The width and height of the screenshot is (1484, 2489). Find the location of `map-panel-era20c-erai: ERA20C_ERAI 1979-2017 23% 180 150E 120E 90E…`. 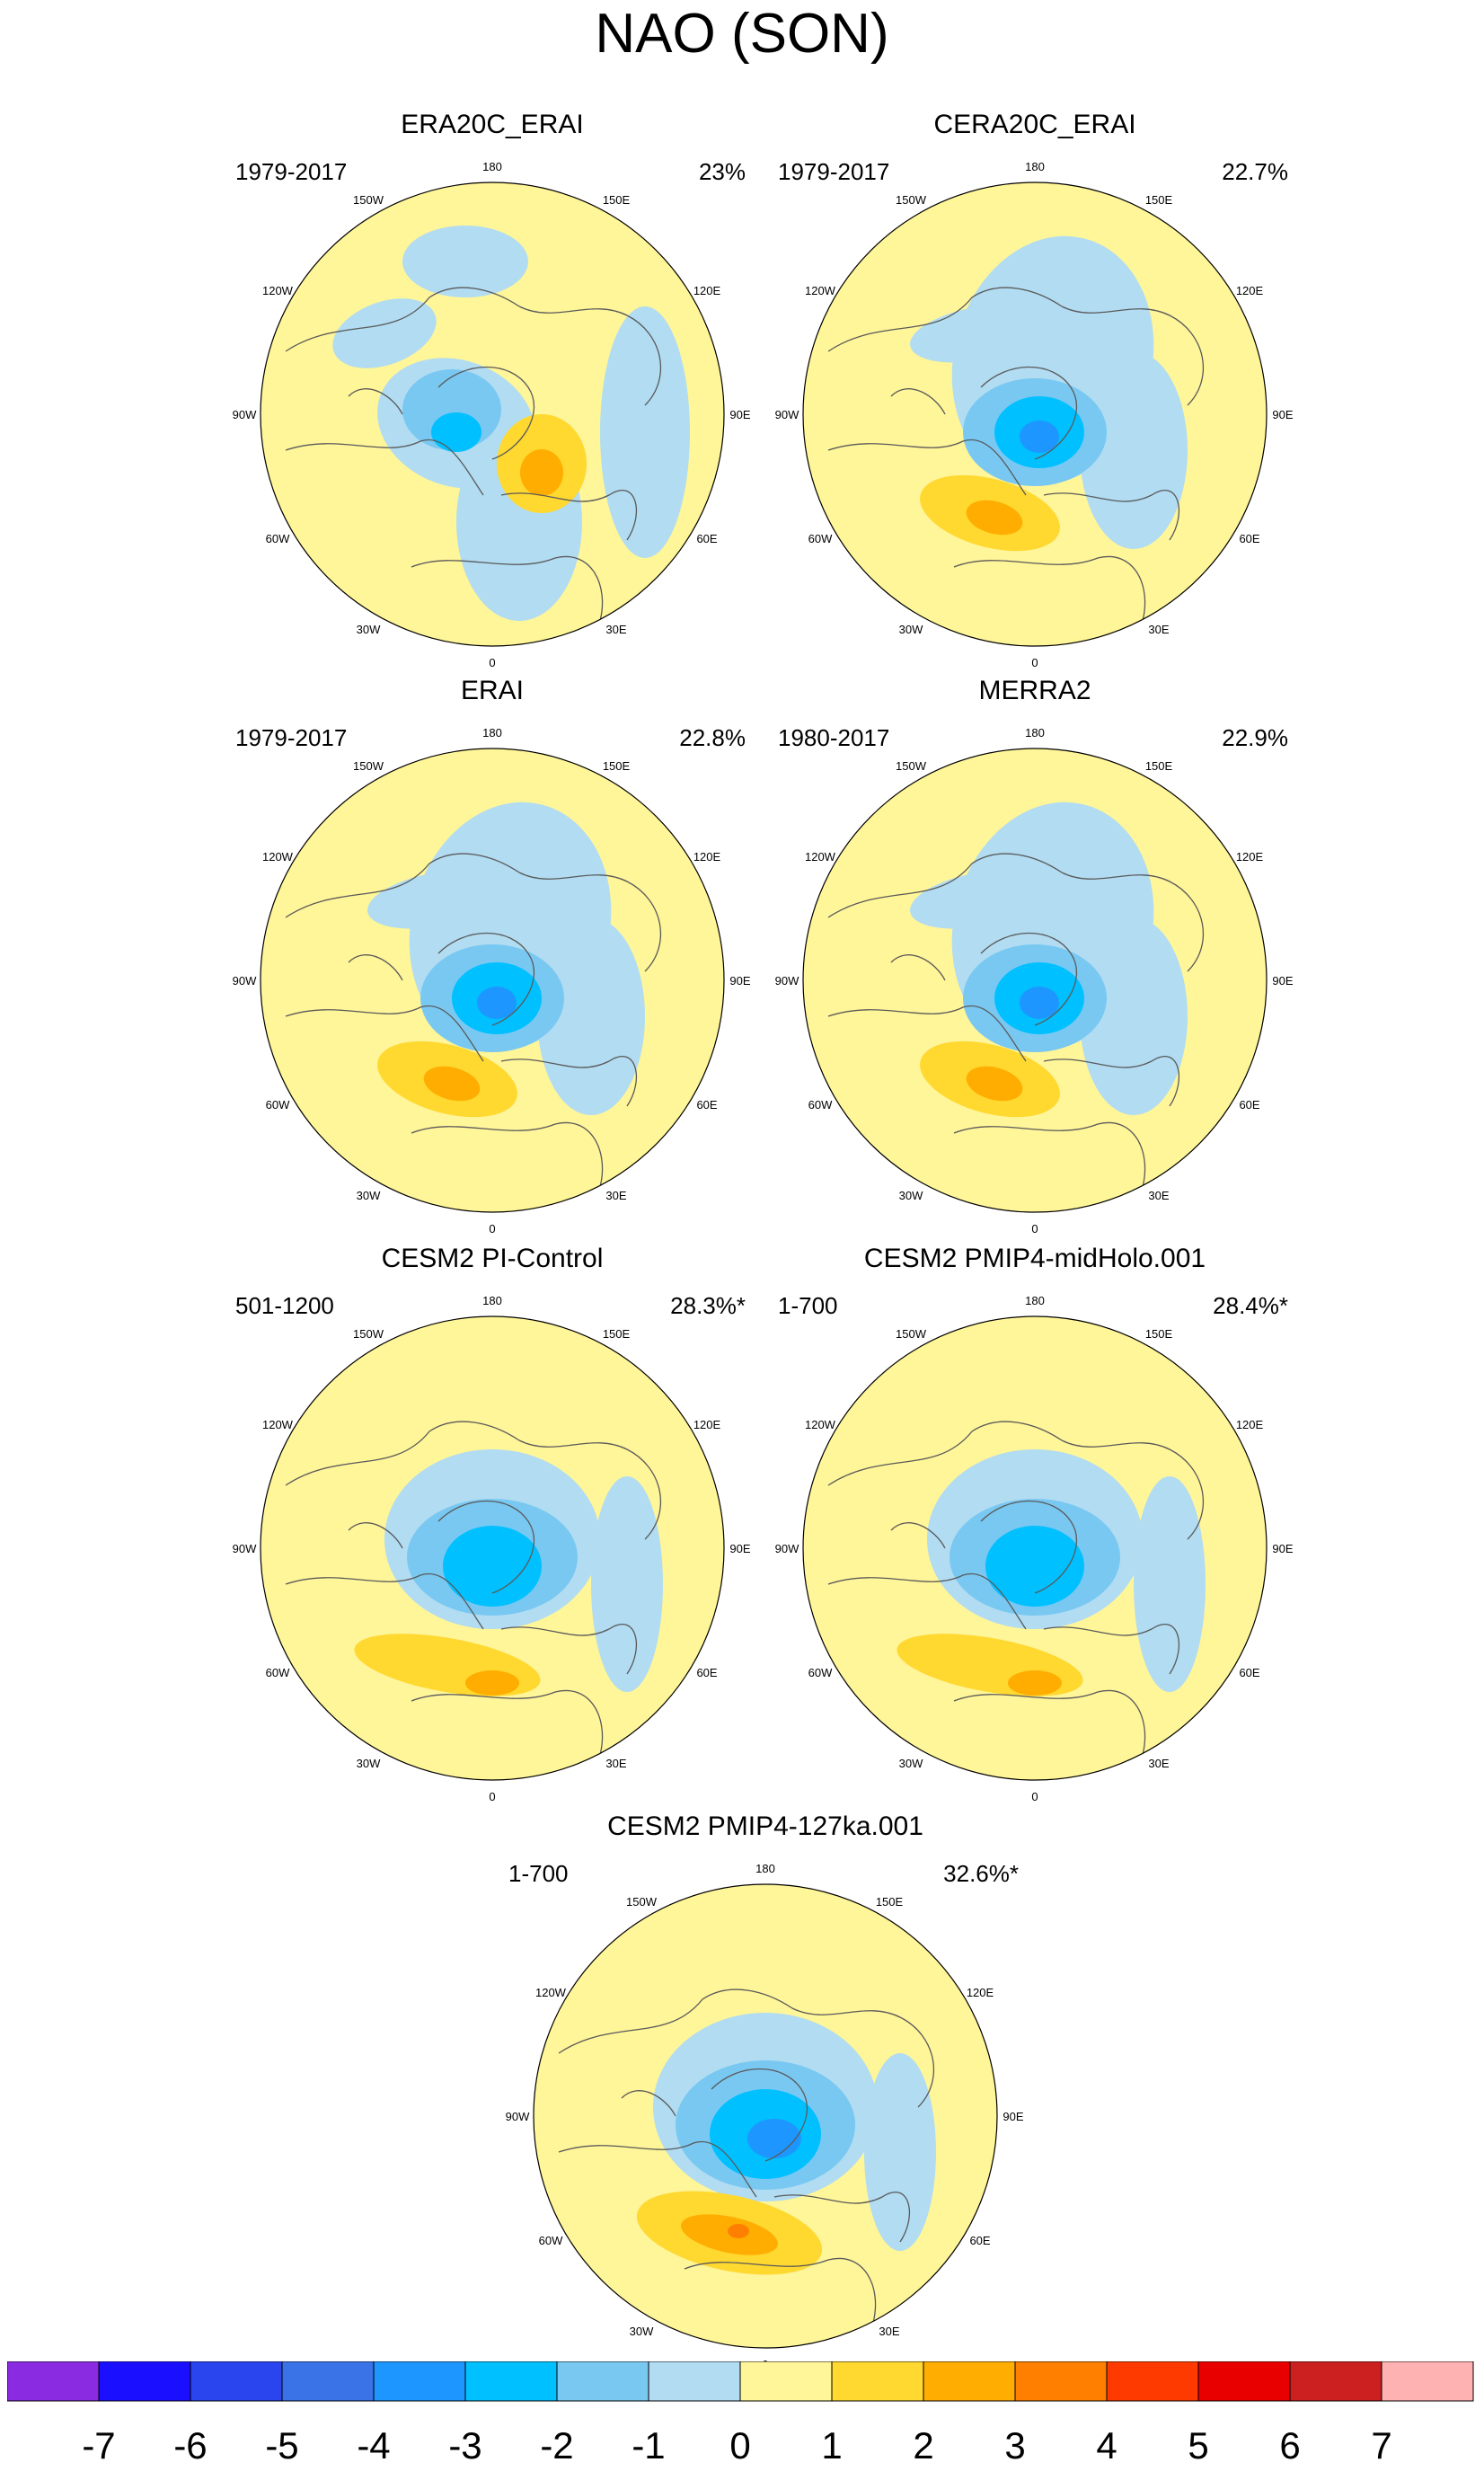

map-panel-era20c-erai: ERA20C_ERAI 1979-2017 23% 180 150E 120E 90E… is located at coordinates (493, 389).